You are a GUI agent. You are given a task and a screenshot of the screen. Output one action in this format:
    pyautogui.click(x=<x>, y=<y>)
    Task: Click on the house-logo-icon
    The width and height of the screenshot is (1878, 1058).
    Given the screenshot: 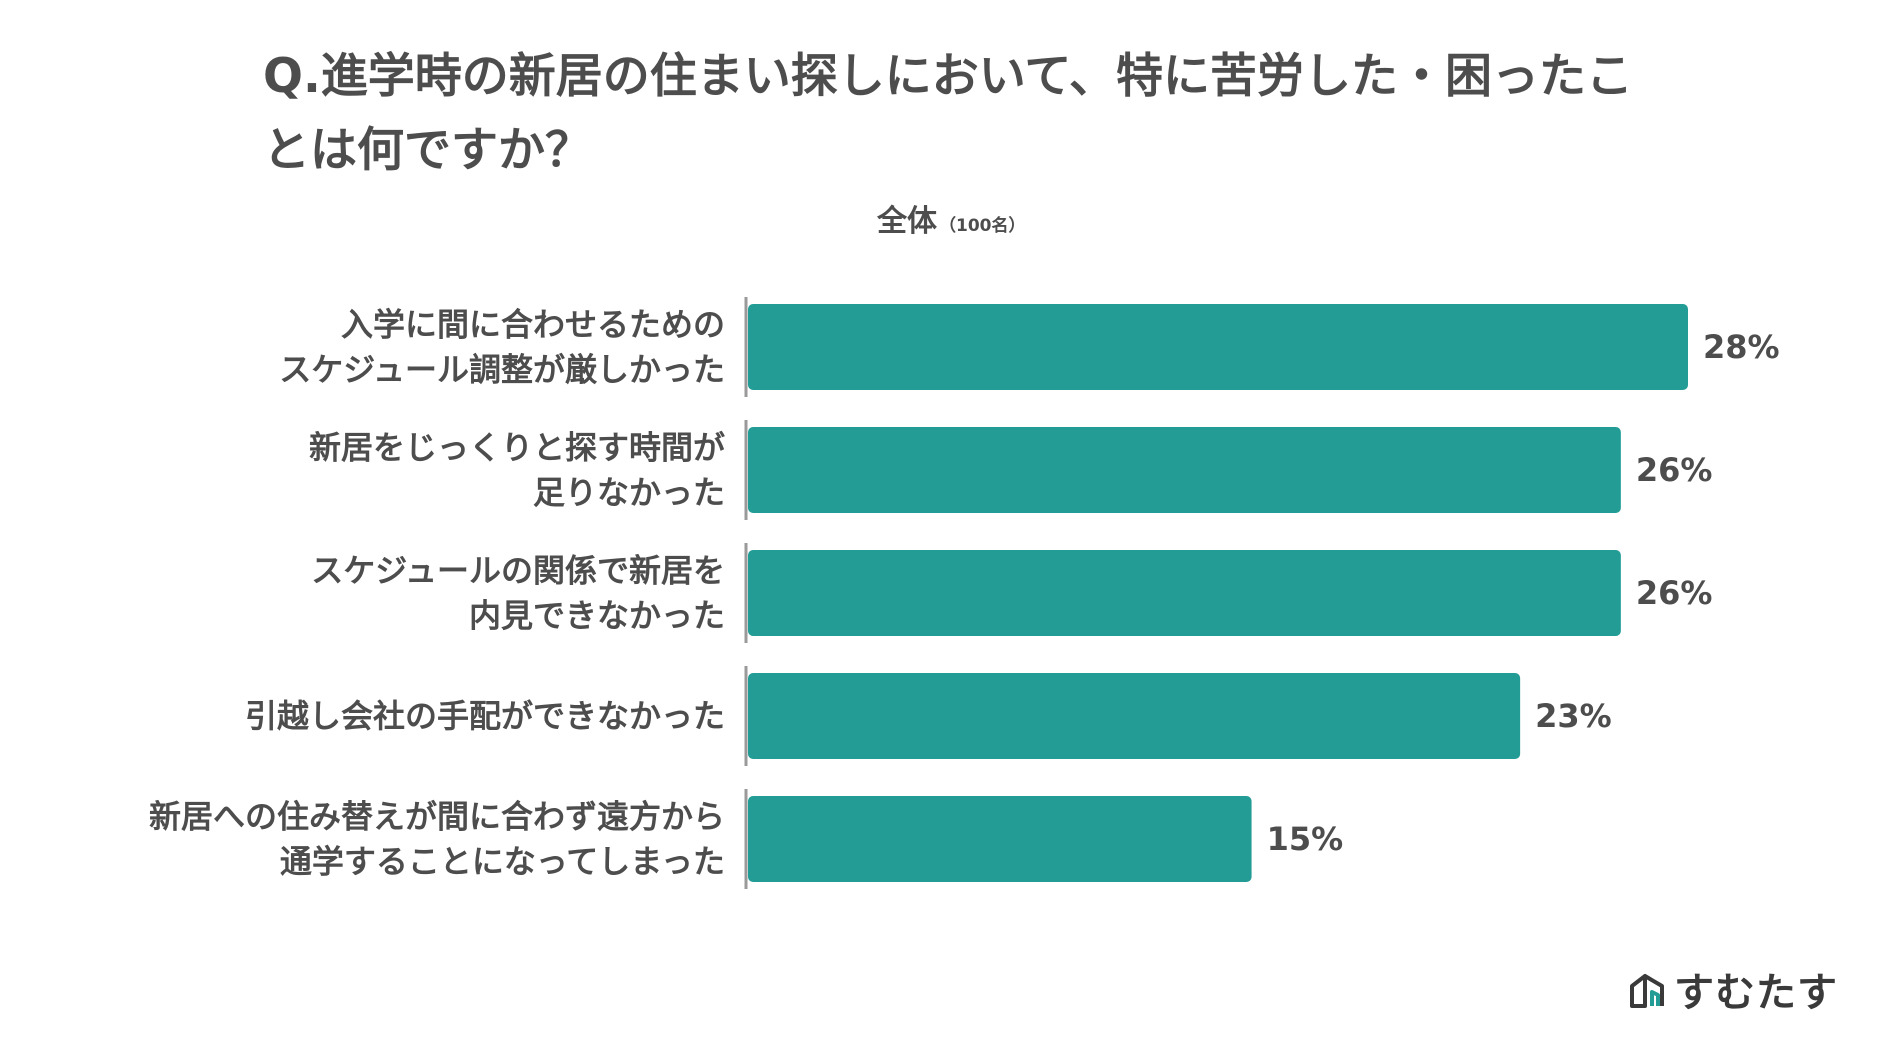 What is the action you would take?
    pyautogui.click(x=1647, y=991)
    